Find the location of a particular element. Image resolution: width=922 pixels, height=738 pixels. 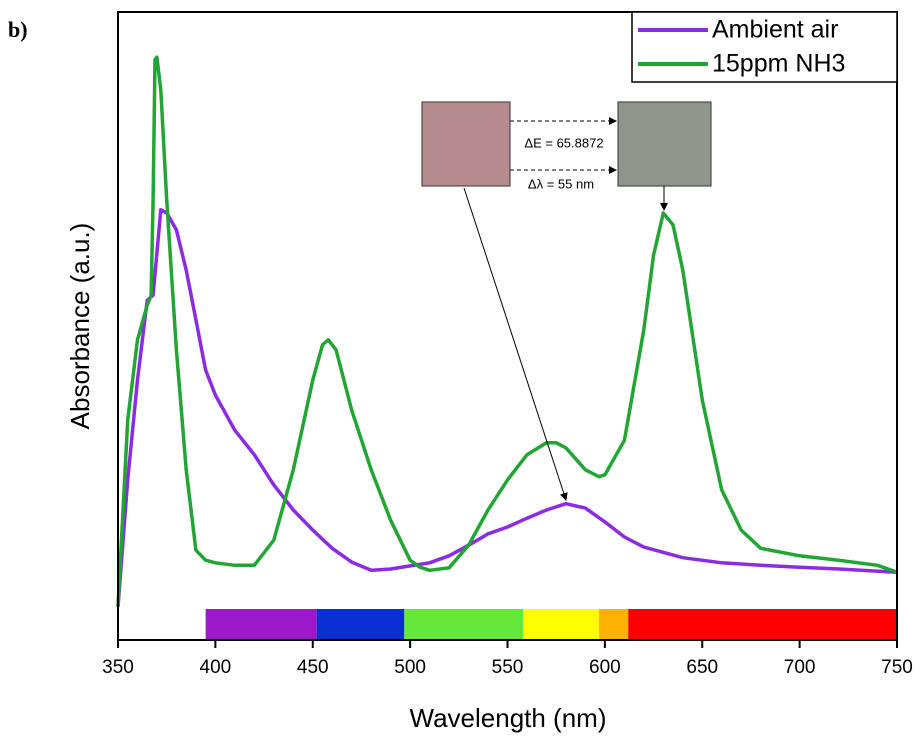

legend-box is located at coordinates (764, 47).